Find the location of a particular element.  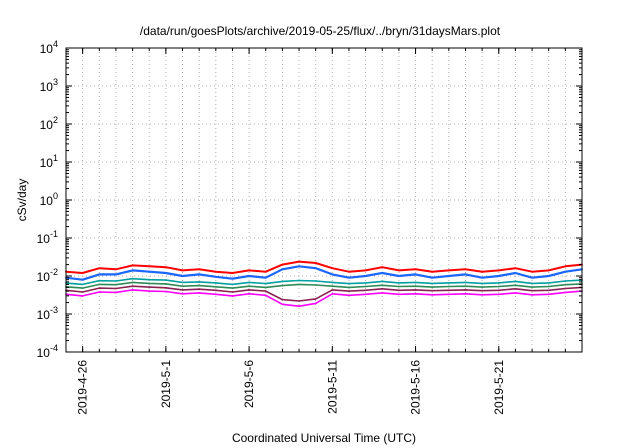

y-tick-label: 10⁻³ is located at coordinates (47, 313).